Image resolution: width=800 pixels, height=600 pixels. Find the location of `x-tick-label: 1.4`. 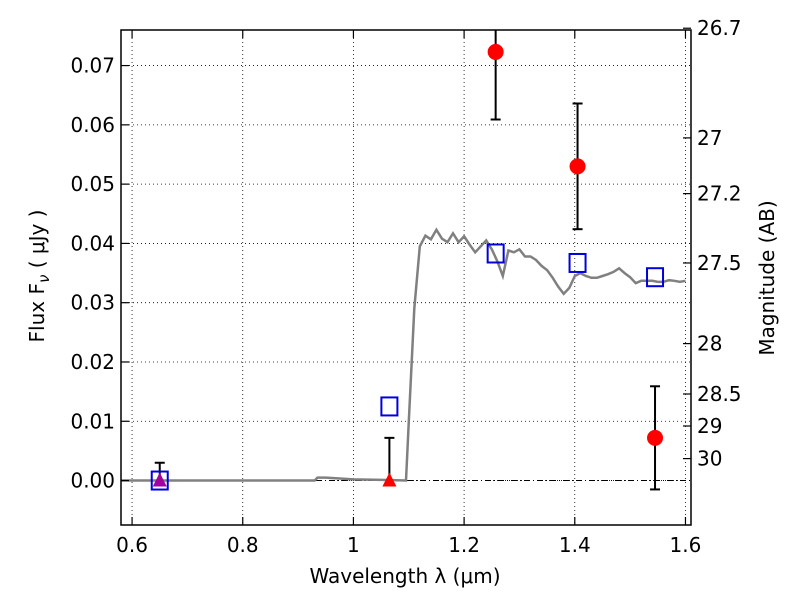

x-tick-label: 1.4 is located at coordinates (575, 545).